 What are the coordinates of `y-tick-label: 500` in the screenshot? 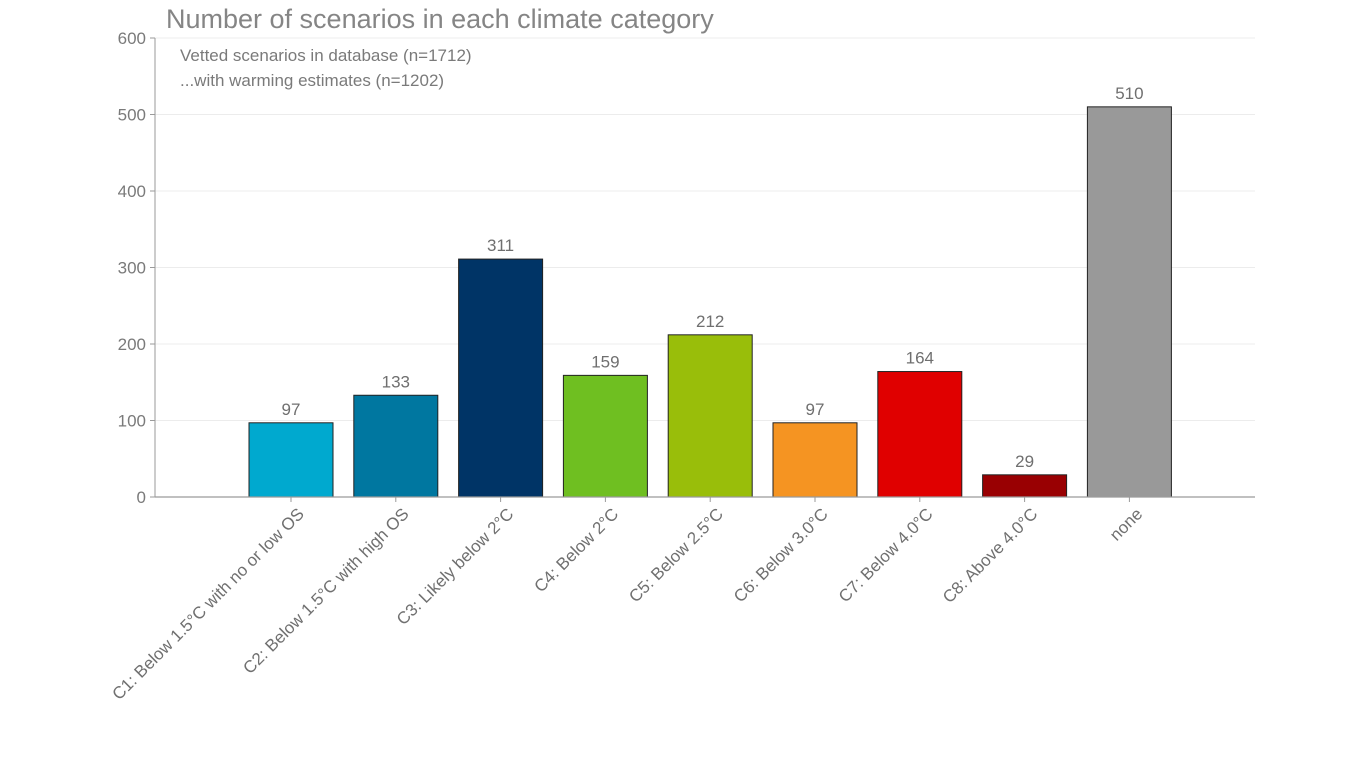 It's located at (132, 115).